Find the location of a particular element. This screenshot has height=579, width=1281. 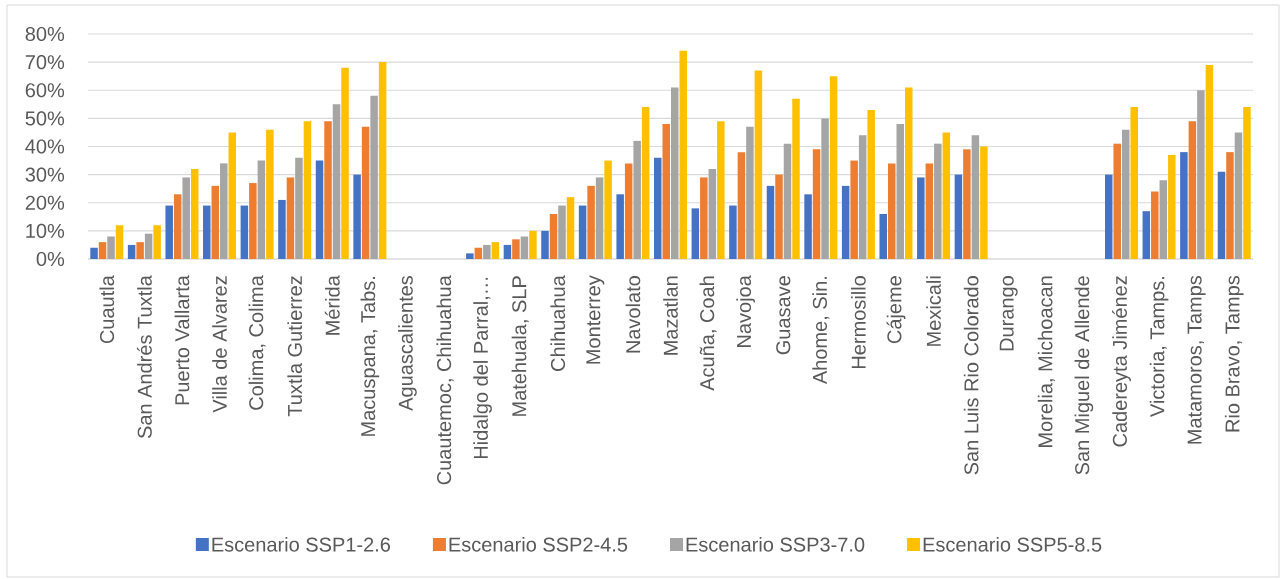

x-tick-label: Navojoa is located at coordinates (745, 311).